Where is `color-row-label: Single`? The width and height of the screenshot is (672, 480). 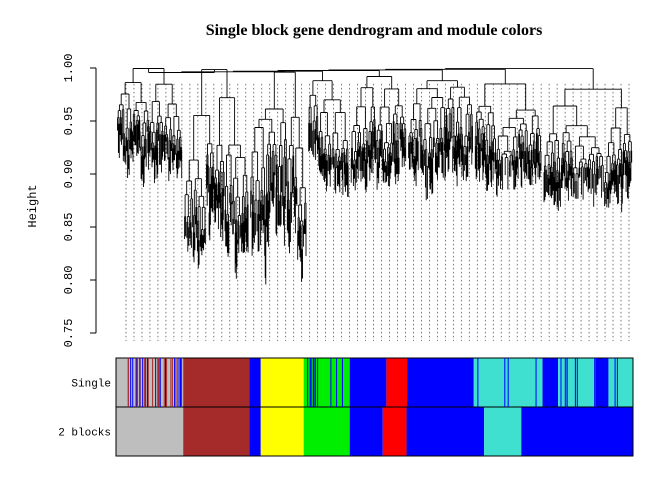 color-row-label: Single is located at coordinates (91, 385).